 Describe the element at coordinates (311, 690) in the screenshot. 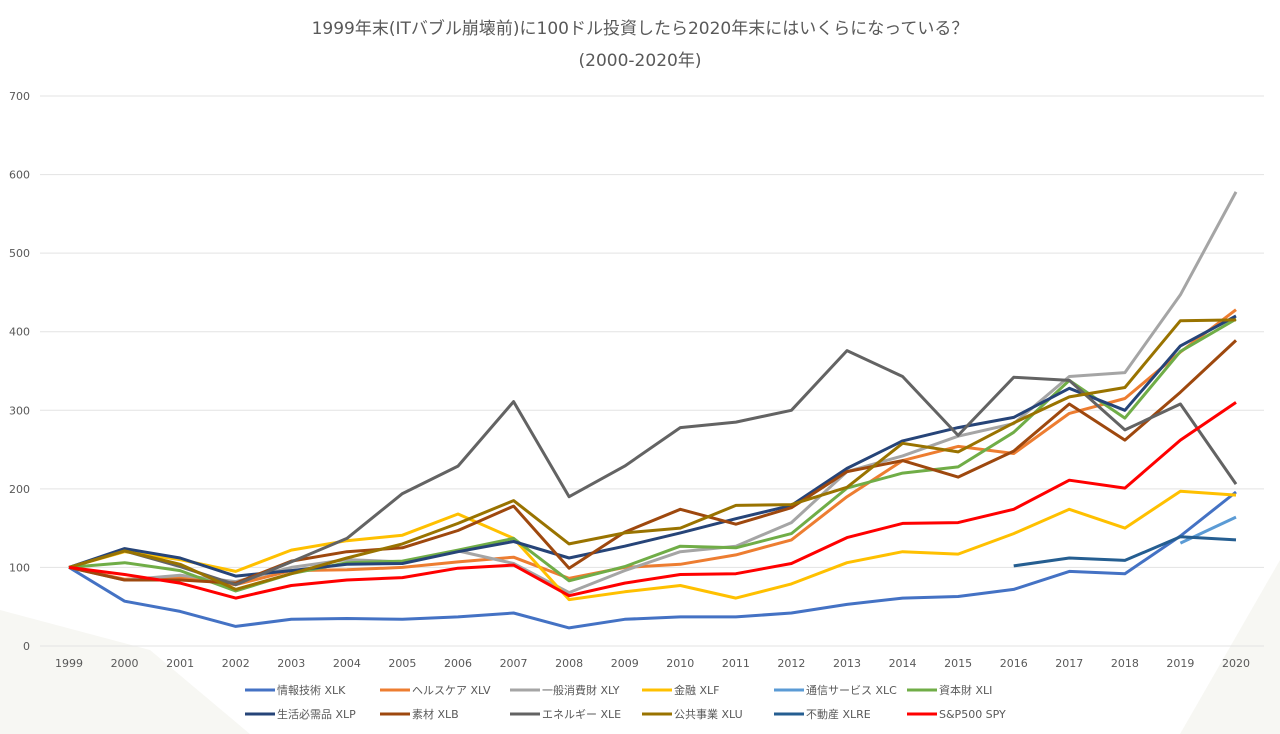

I see `legend-label: 情報技術 XLK` at that location.